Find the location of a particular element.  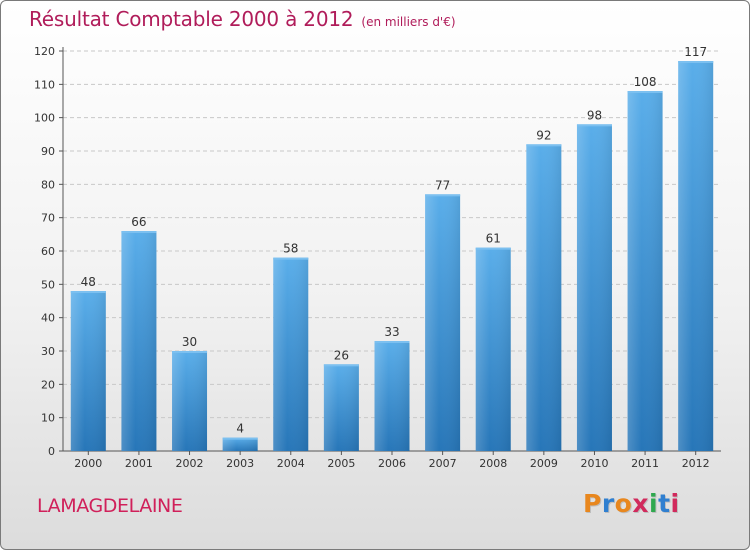

bar-value-label: 108 is located at coordinates (645, 82).